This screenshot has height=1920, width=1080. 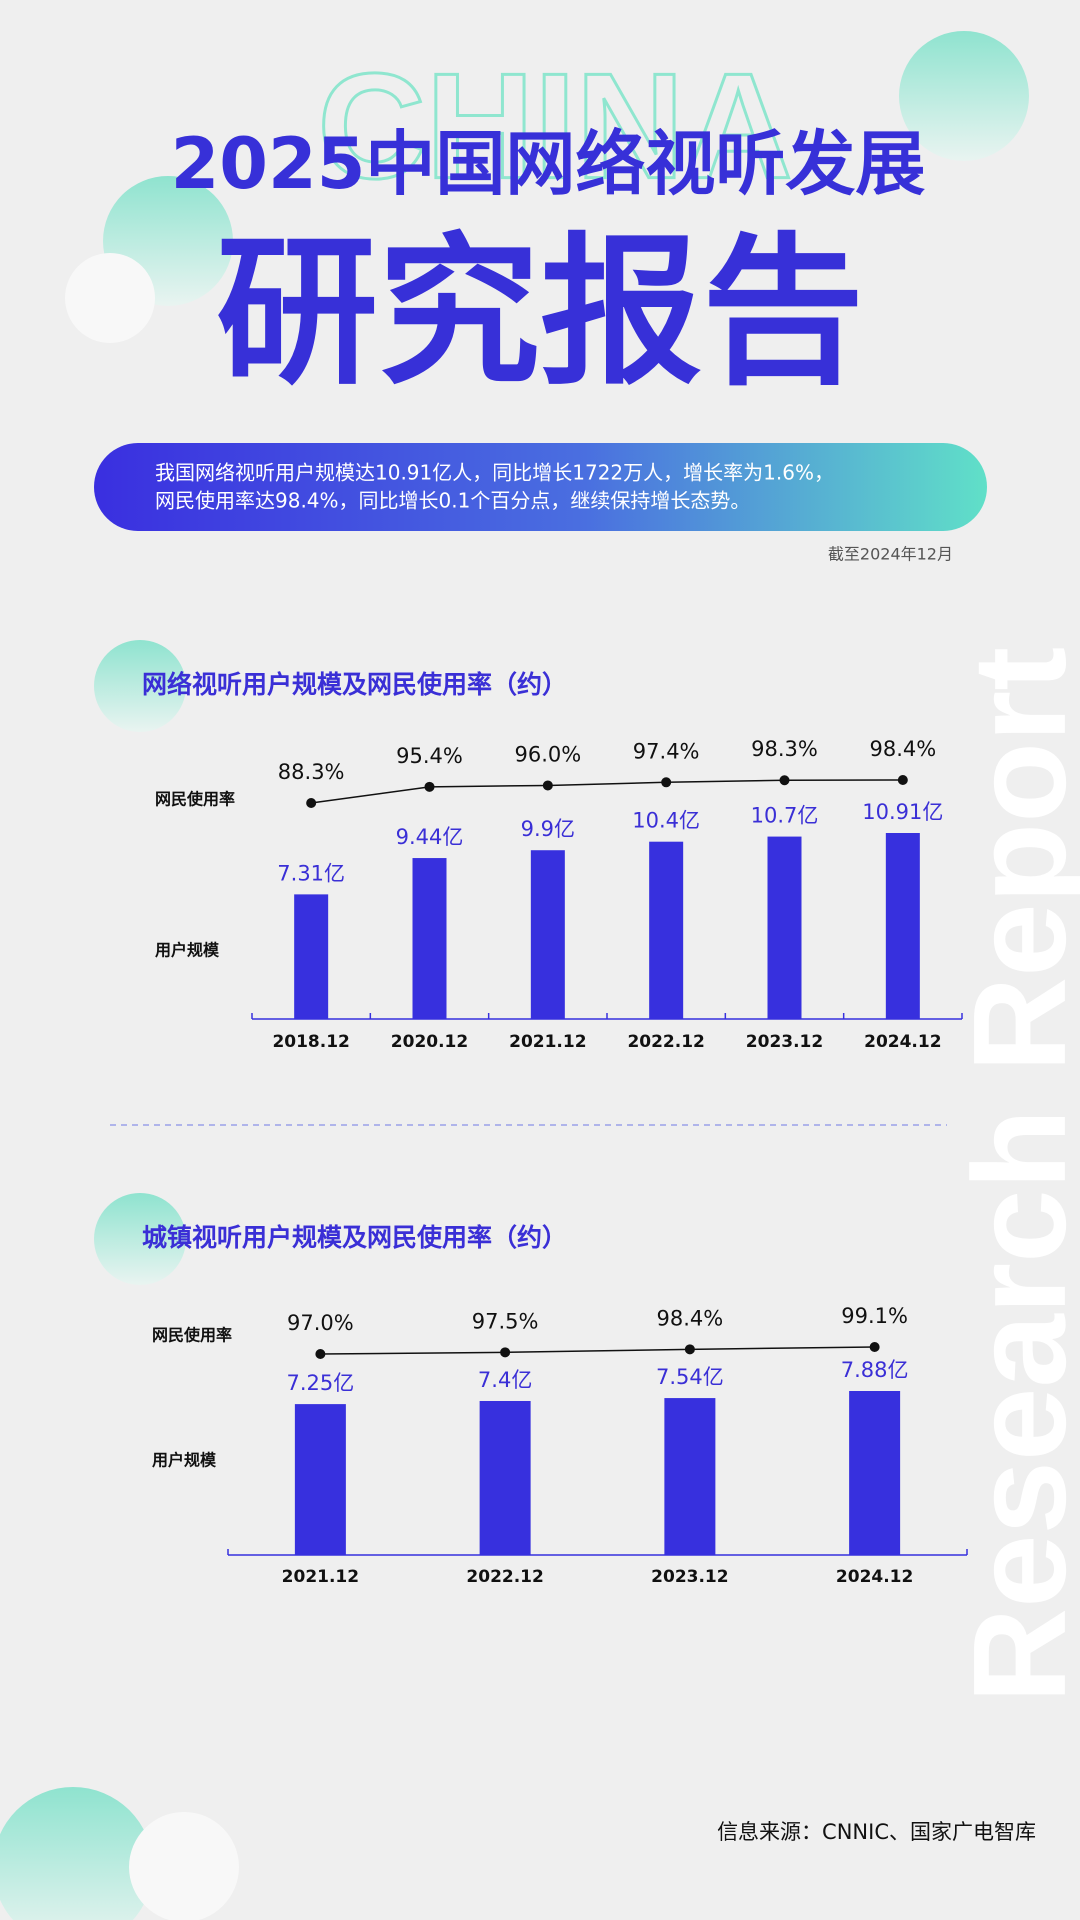 What do you see at coordinates (429, 1042) in the screenshot?
I see `x-tick-label: 2020.12` at bounding box center [429, 1042].